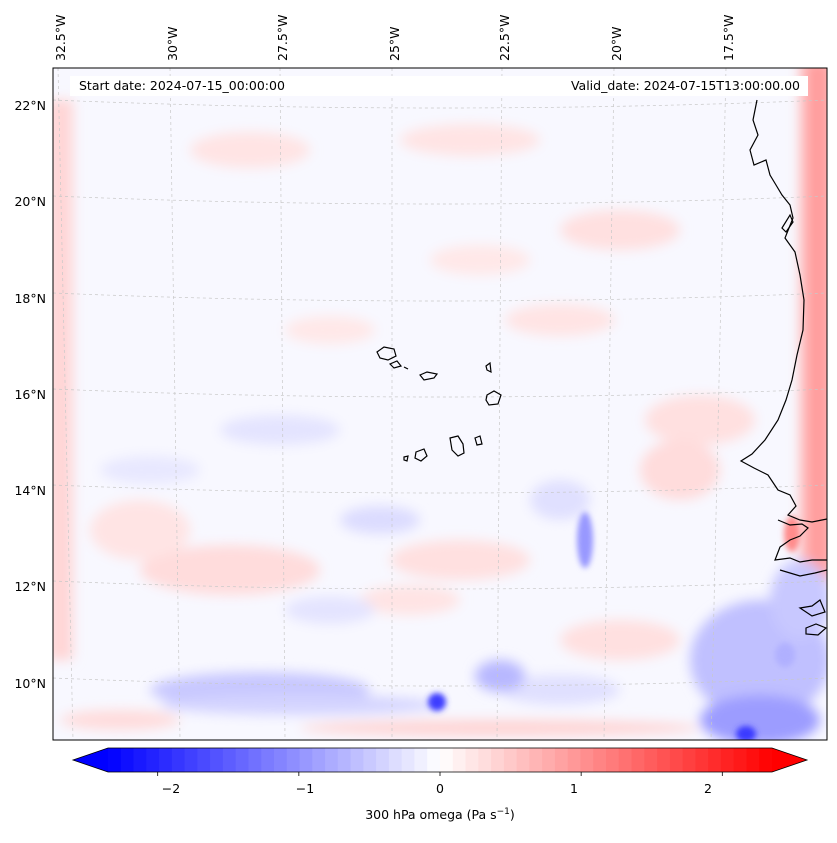  I want to click on colorbar-max-extension, so click(789, 760).